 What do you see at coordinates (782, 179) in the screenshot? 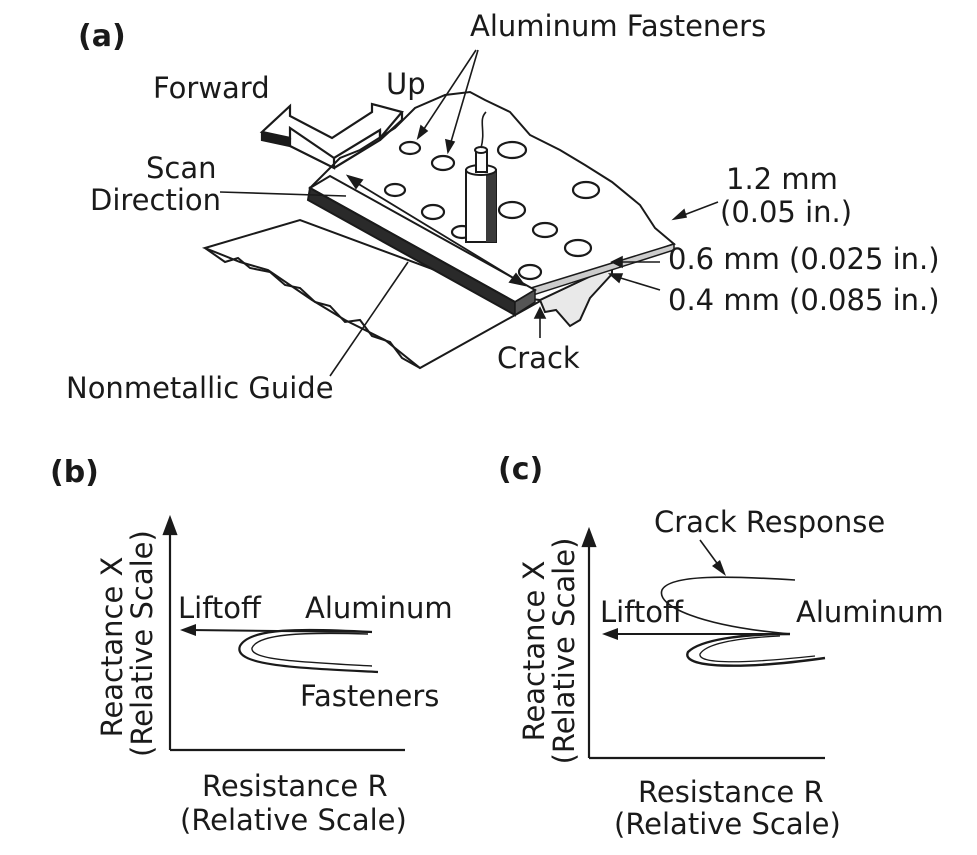
I see `thickness-top-label: 1.2 mm` at bounding box center [782, 179].